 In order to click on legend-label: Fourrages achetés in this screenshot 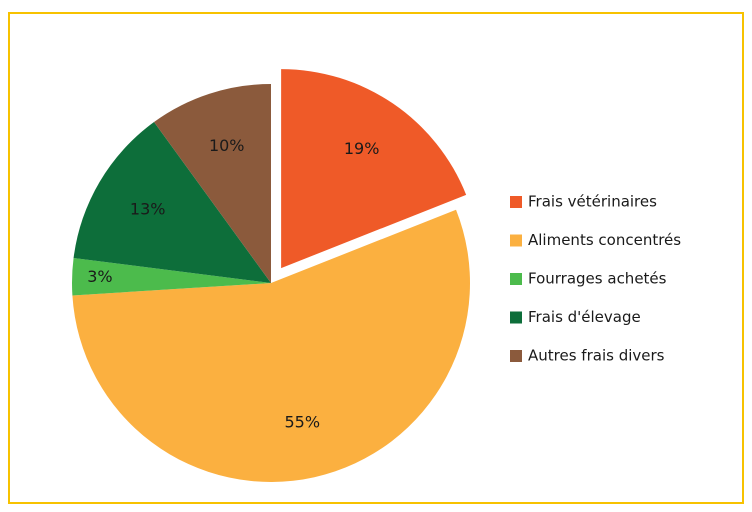, I will do `click(597, 279)`.